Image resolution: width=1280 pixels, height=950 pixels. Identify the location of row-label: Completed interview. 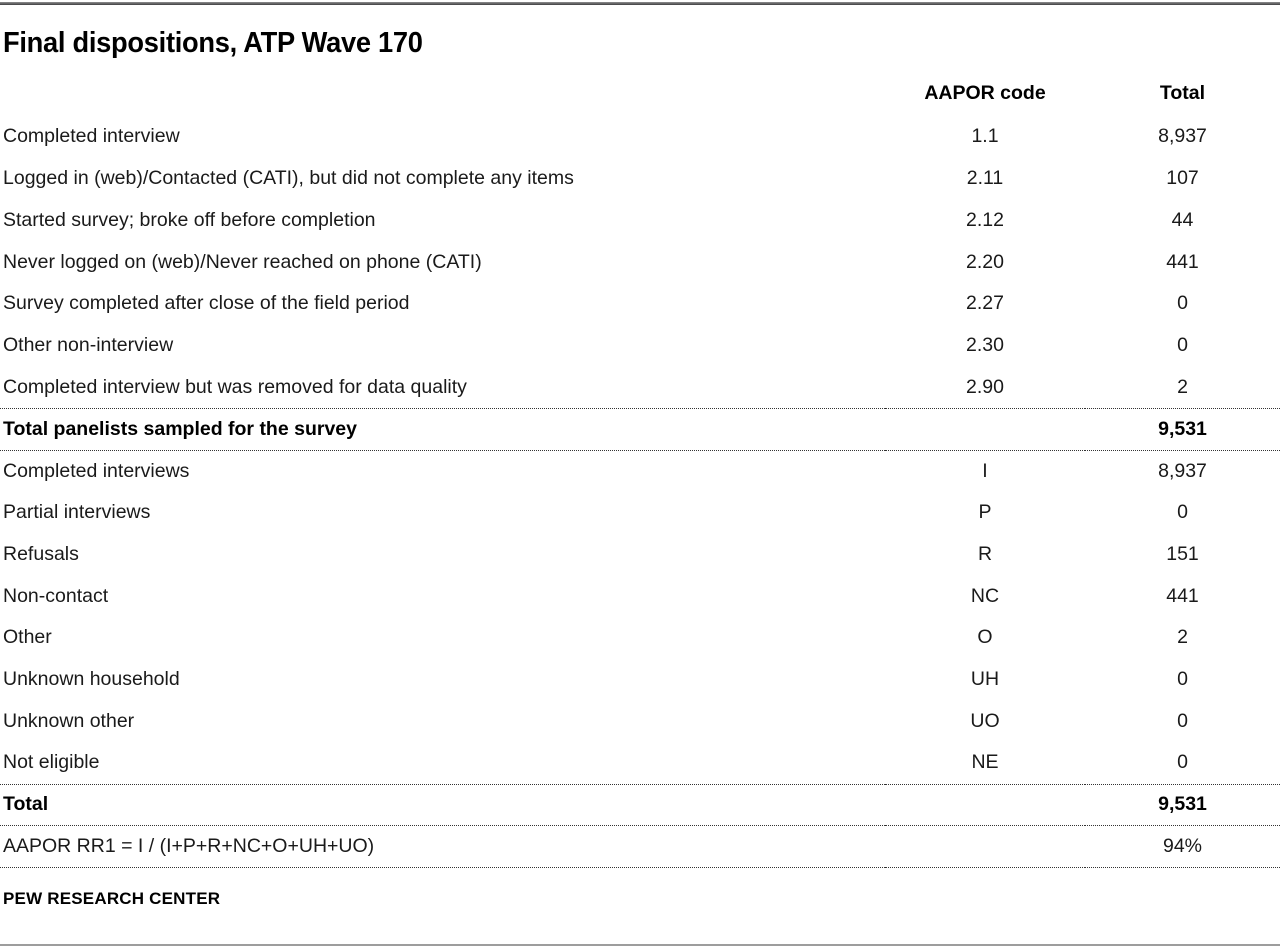
(91, 136).